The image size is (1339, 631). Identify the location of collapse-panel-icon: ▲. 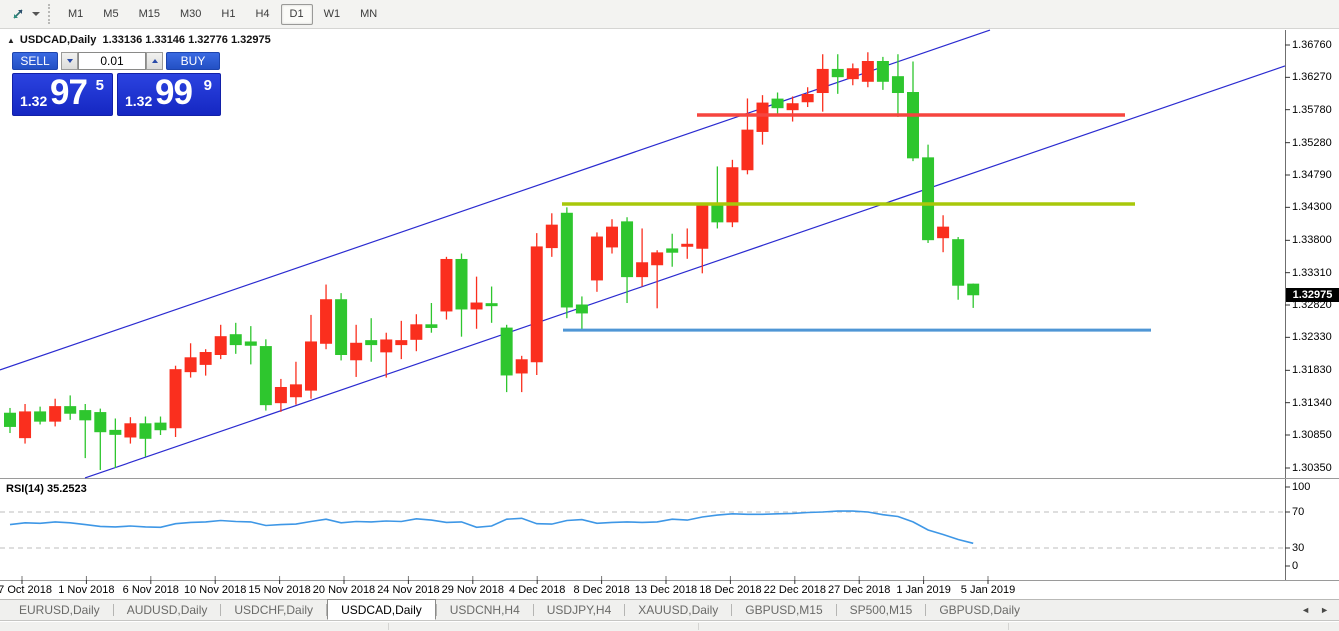
(11, 40).